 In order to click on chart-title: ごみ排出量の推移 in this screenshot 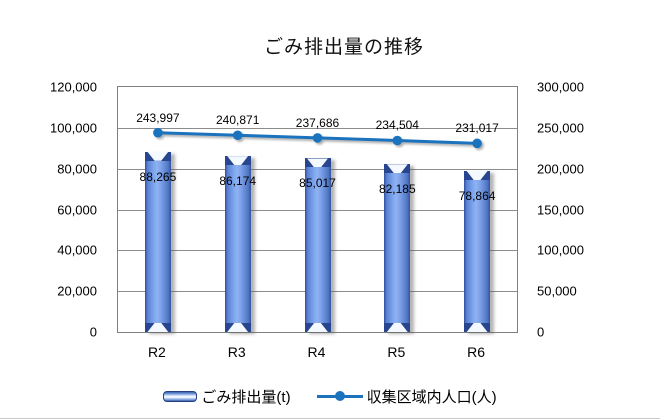, I will do `click(343, 47)`.